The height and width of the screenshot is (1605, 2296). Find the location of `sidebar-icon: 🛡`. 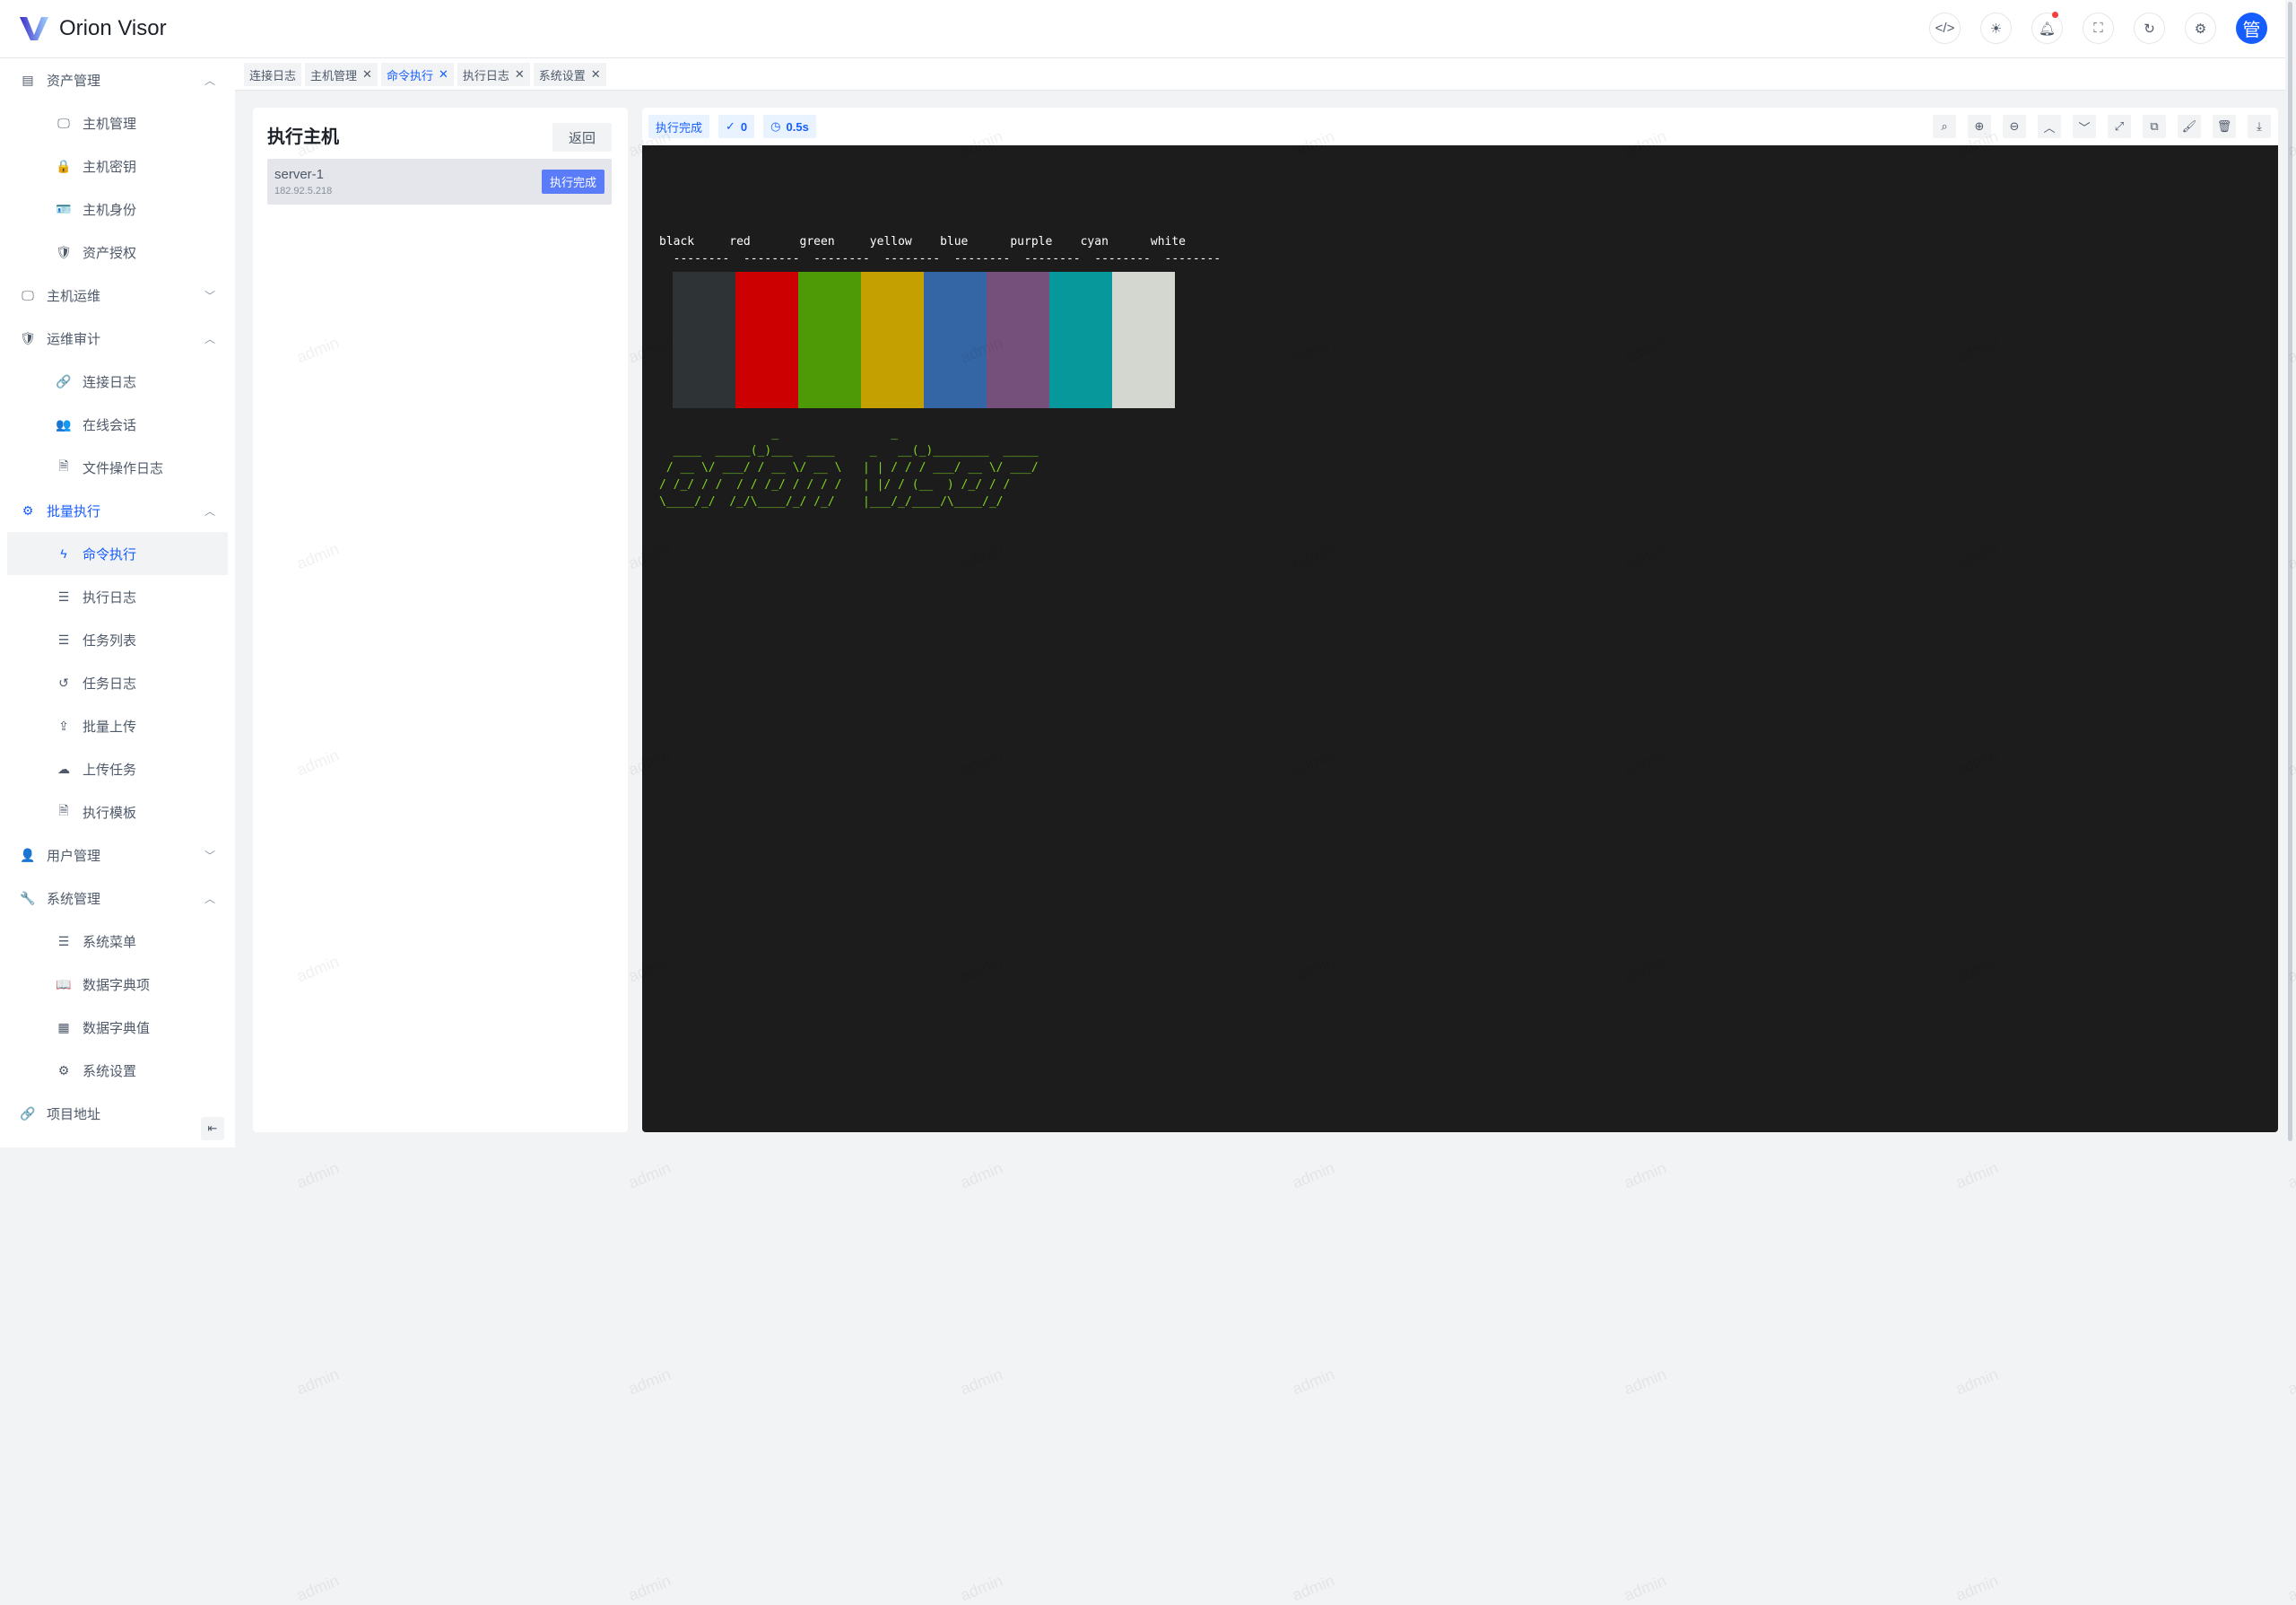

sidebar-icon: 🛡 is located at coordinates (64, 251).